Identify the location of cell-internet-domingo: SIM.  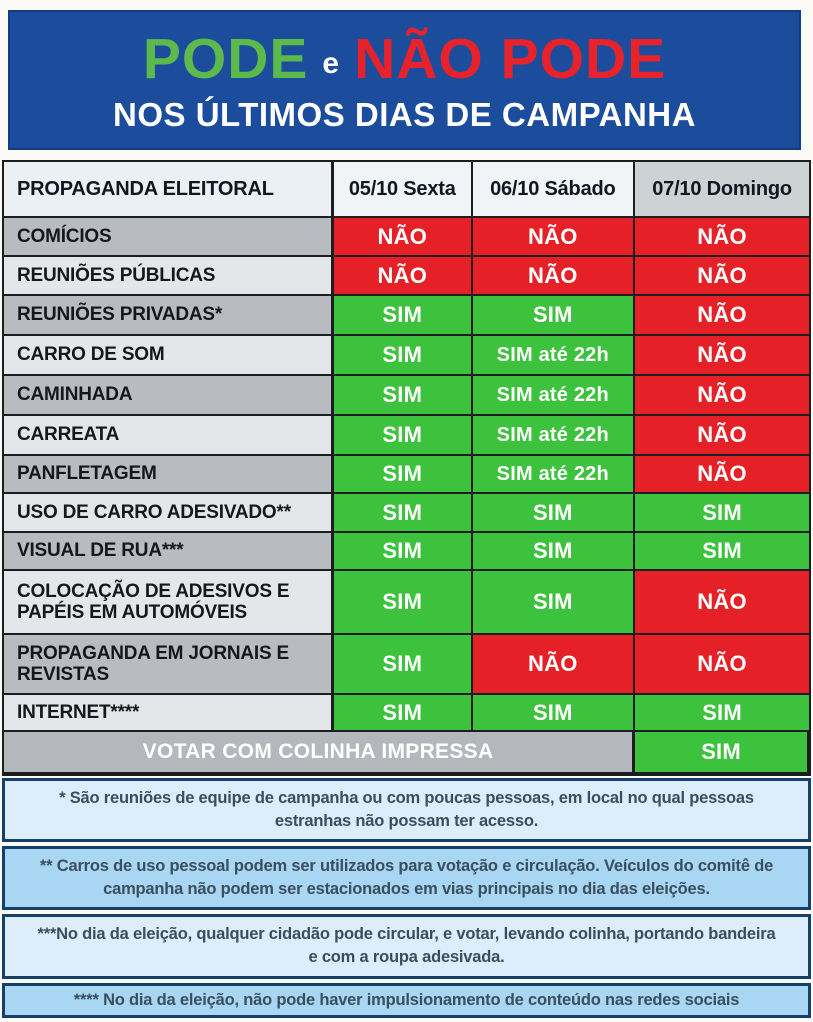
(722, 713).